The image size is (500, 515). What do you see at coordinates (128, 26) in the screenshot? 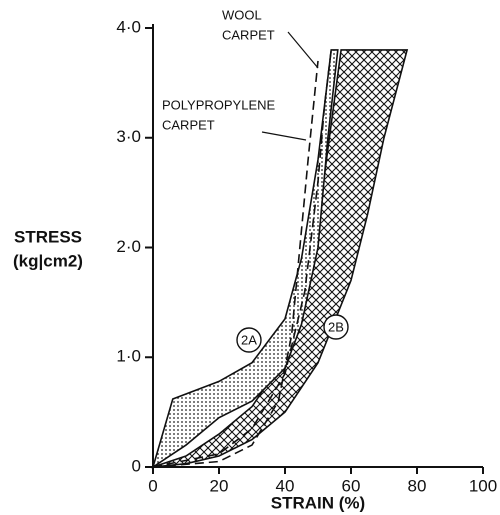
I see `y-tick-label: 4·0` at bounding box center [128, 26].